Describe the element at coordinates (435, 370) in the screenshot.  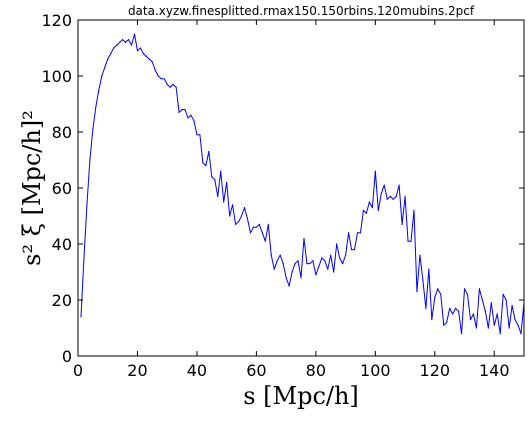
I see `x-tick-label: 120` at that location.